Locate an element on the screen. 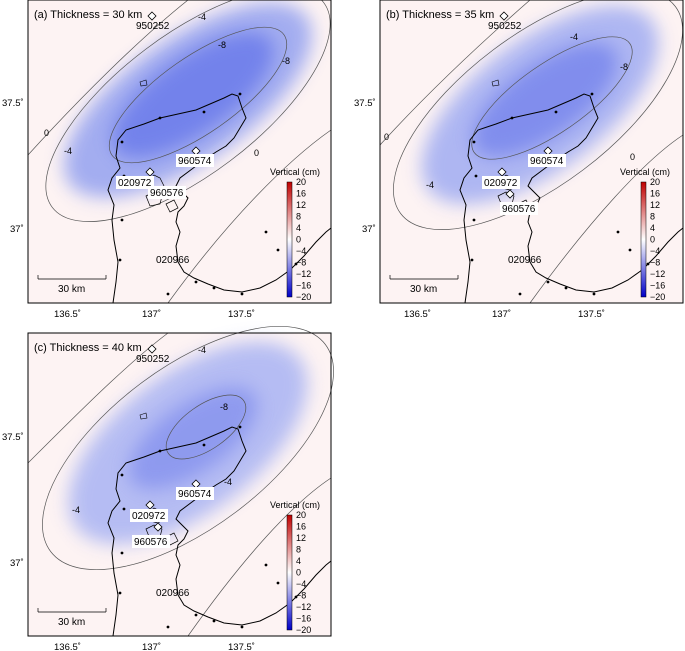 The image size is (685, 651). panel-title: (a) Thickness = 30 km is located at coordinates (88, 15).